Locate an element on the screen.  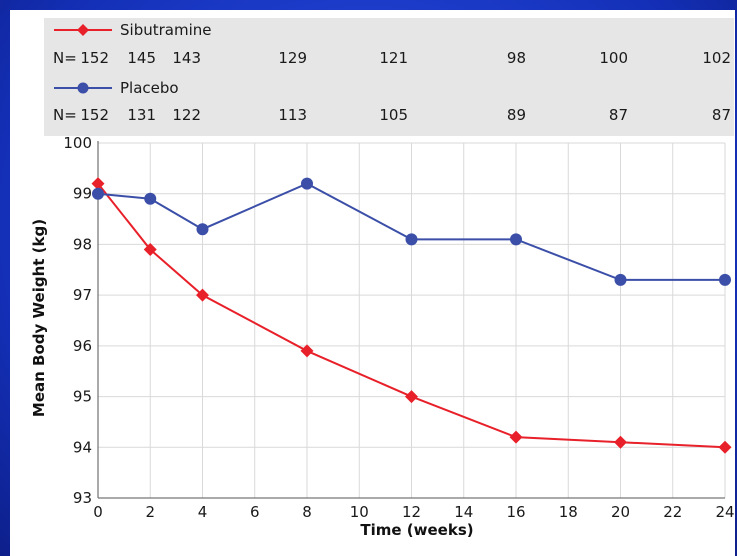
n-value: 131 is located at coordinates (141, 115).